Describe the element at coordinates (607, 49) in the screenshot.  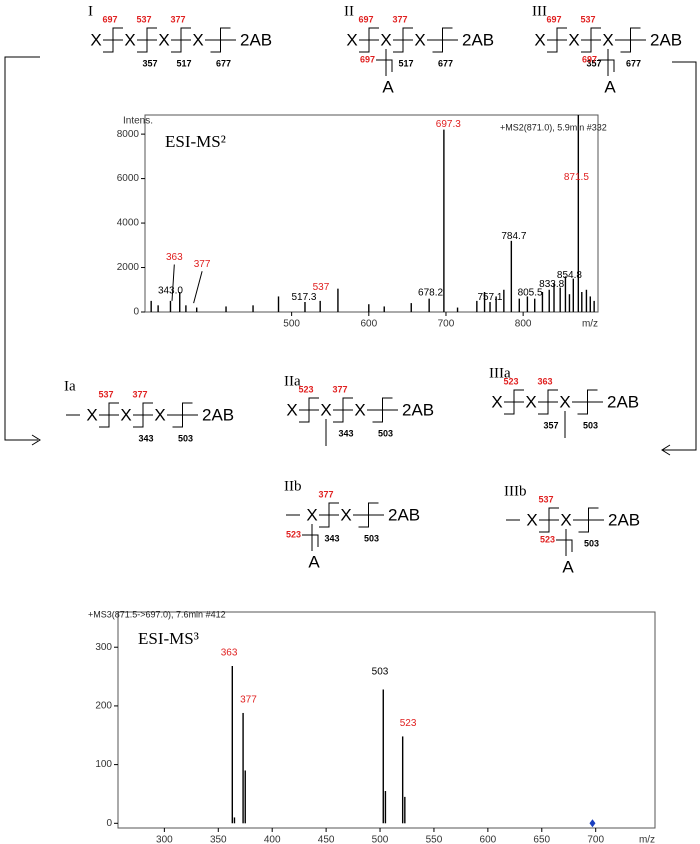
I see `structure: III X X X 2AB 697 537 357 677 697 A` at that location.